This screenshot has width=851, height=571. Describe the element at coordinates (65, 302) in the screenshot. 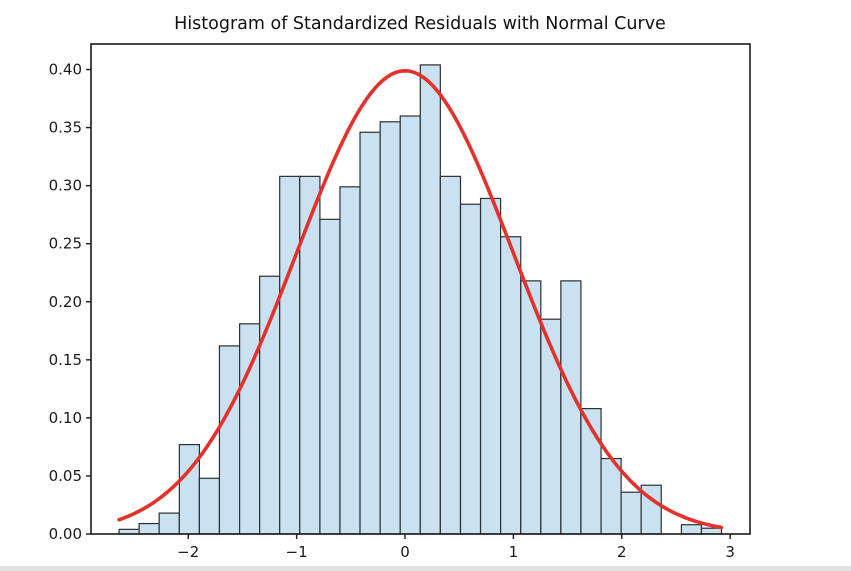

I see `y-axis-tick-label: 0.20` at that location.